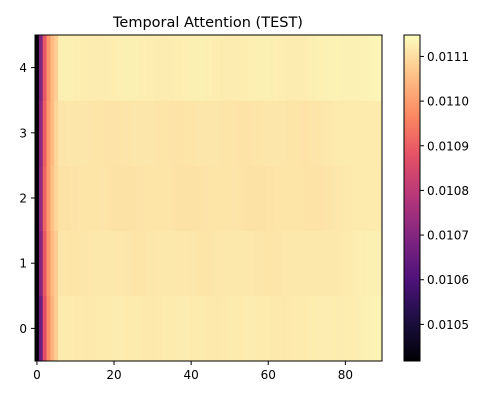 The height and width of the screenshot is (400, 500). What do you see at coordinates (448, 146) in the screenshot?
I see `colorbar-tick-label: 0.0109` at bounding box center [448, 146].